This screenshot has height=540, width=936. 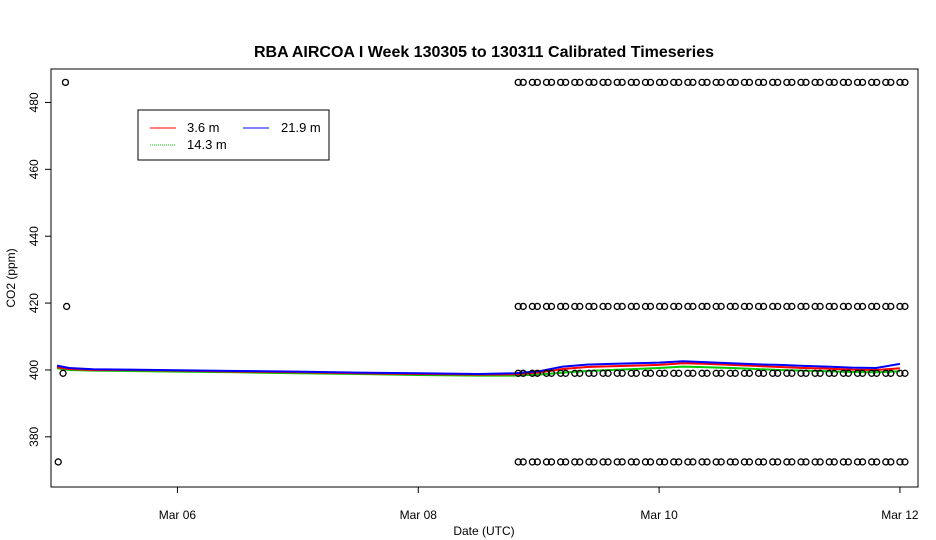 I want to click on y-tick-label: 460, so click(x=34, y=169).